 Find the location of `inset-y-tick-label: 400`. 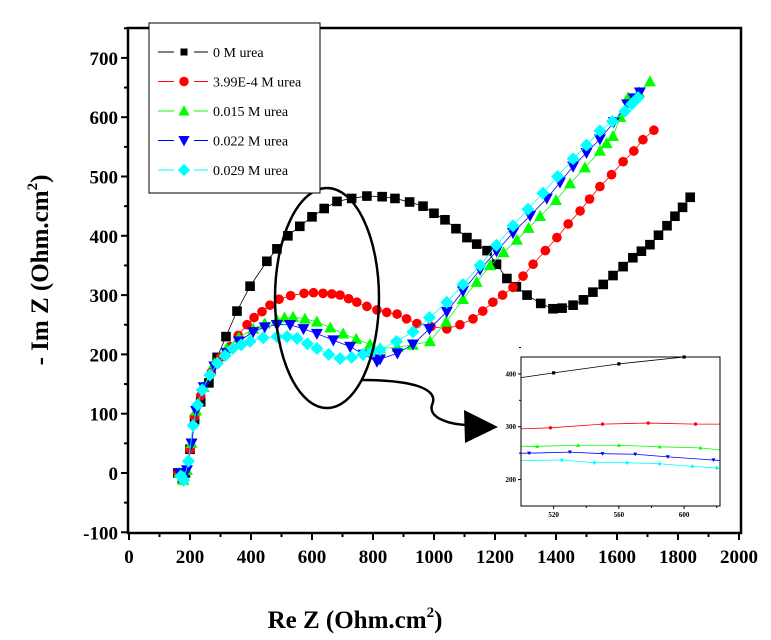

inset-y-tick-label: 400 is located at coordinates (511, 374).